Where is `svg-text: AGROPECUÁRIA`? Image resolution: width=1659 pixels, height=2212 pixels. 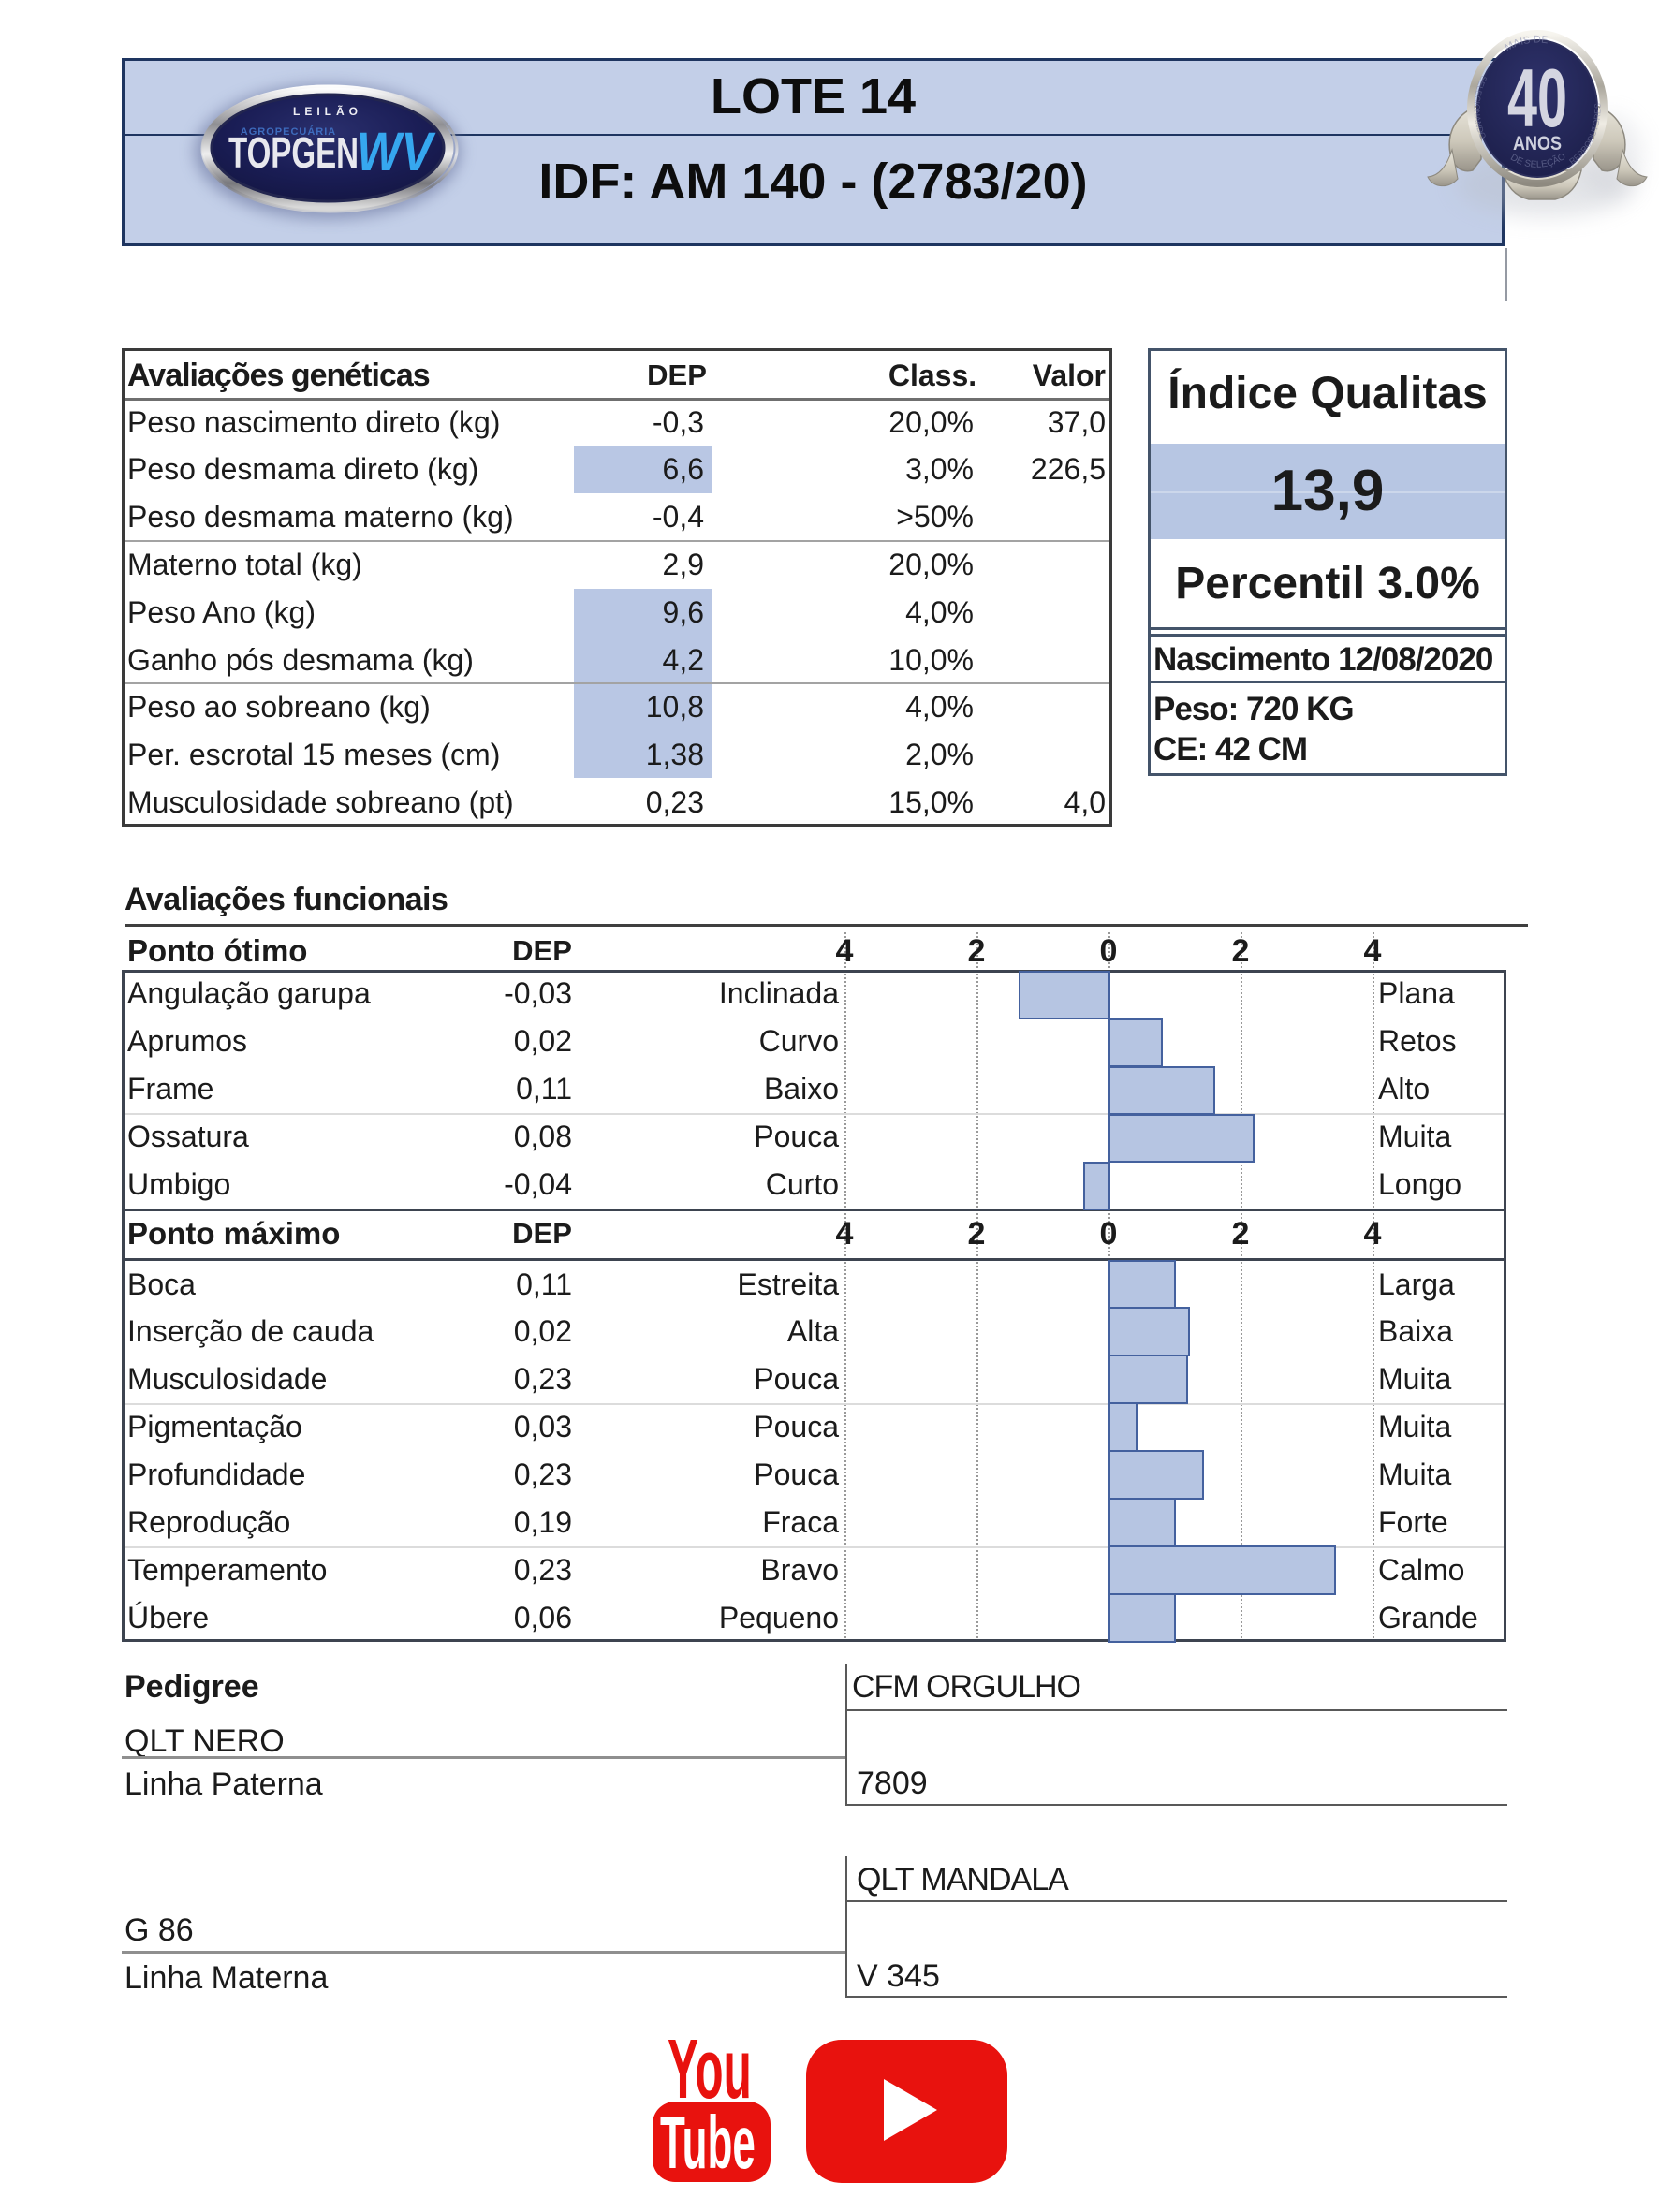 svg-text: AGROPECUÁRIA is located at coordinates (288, 131).